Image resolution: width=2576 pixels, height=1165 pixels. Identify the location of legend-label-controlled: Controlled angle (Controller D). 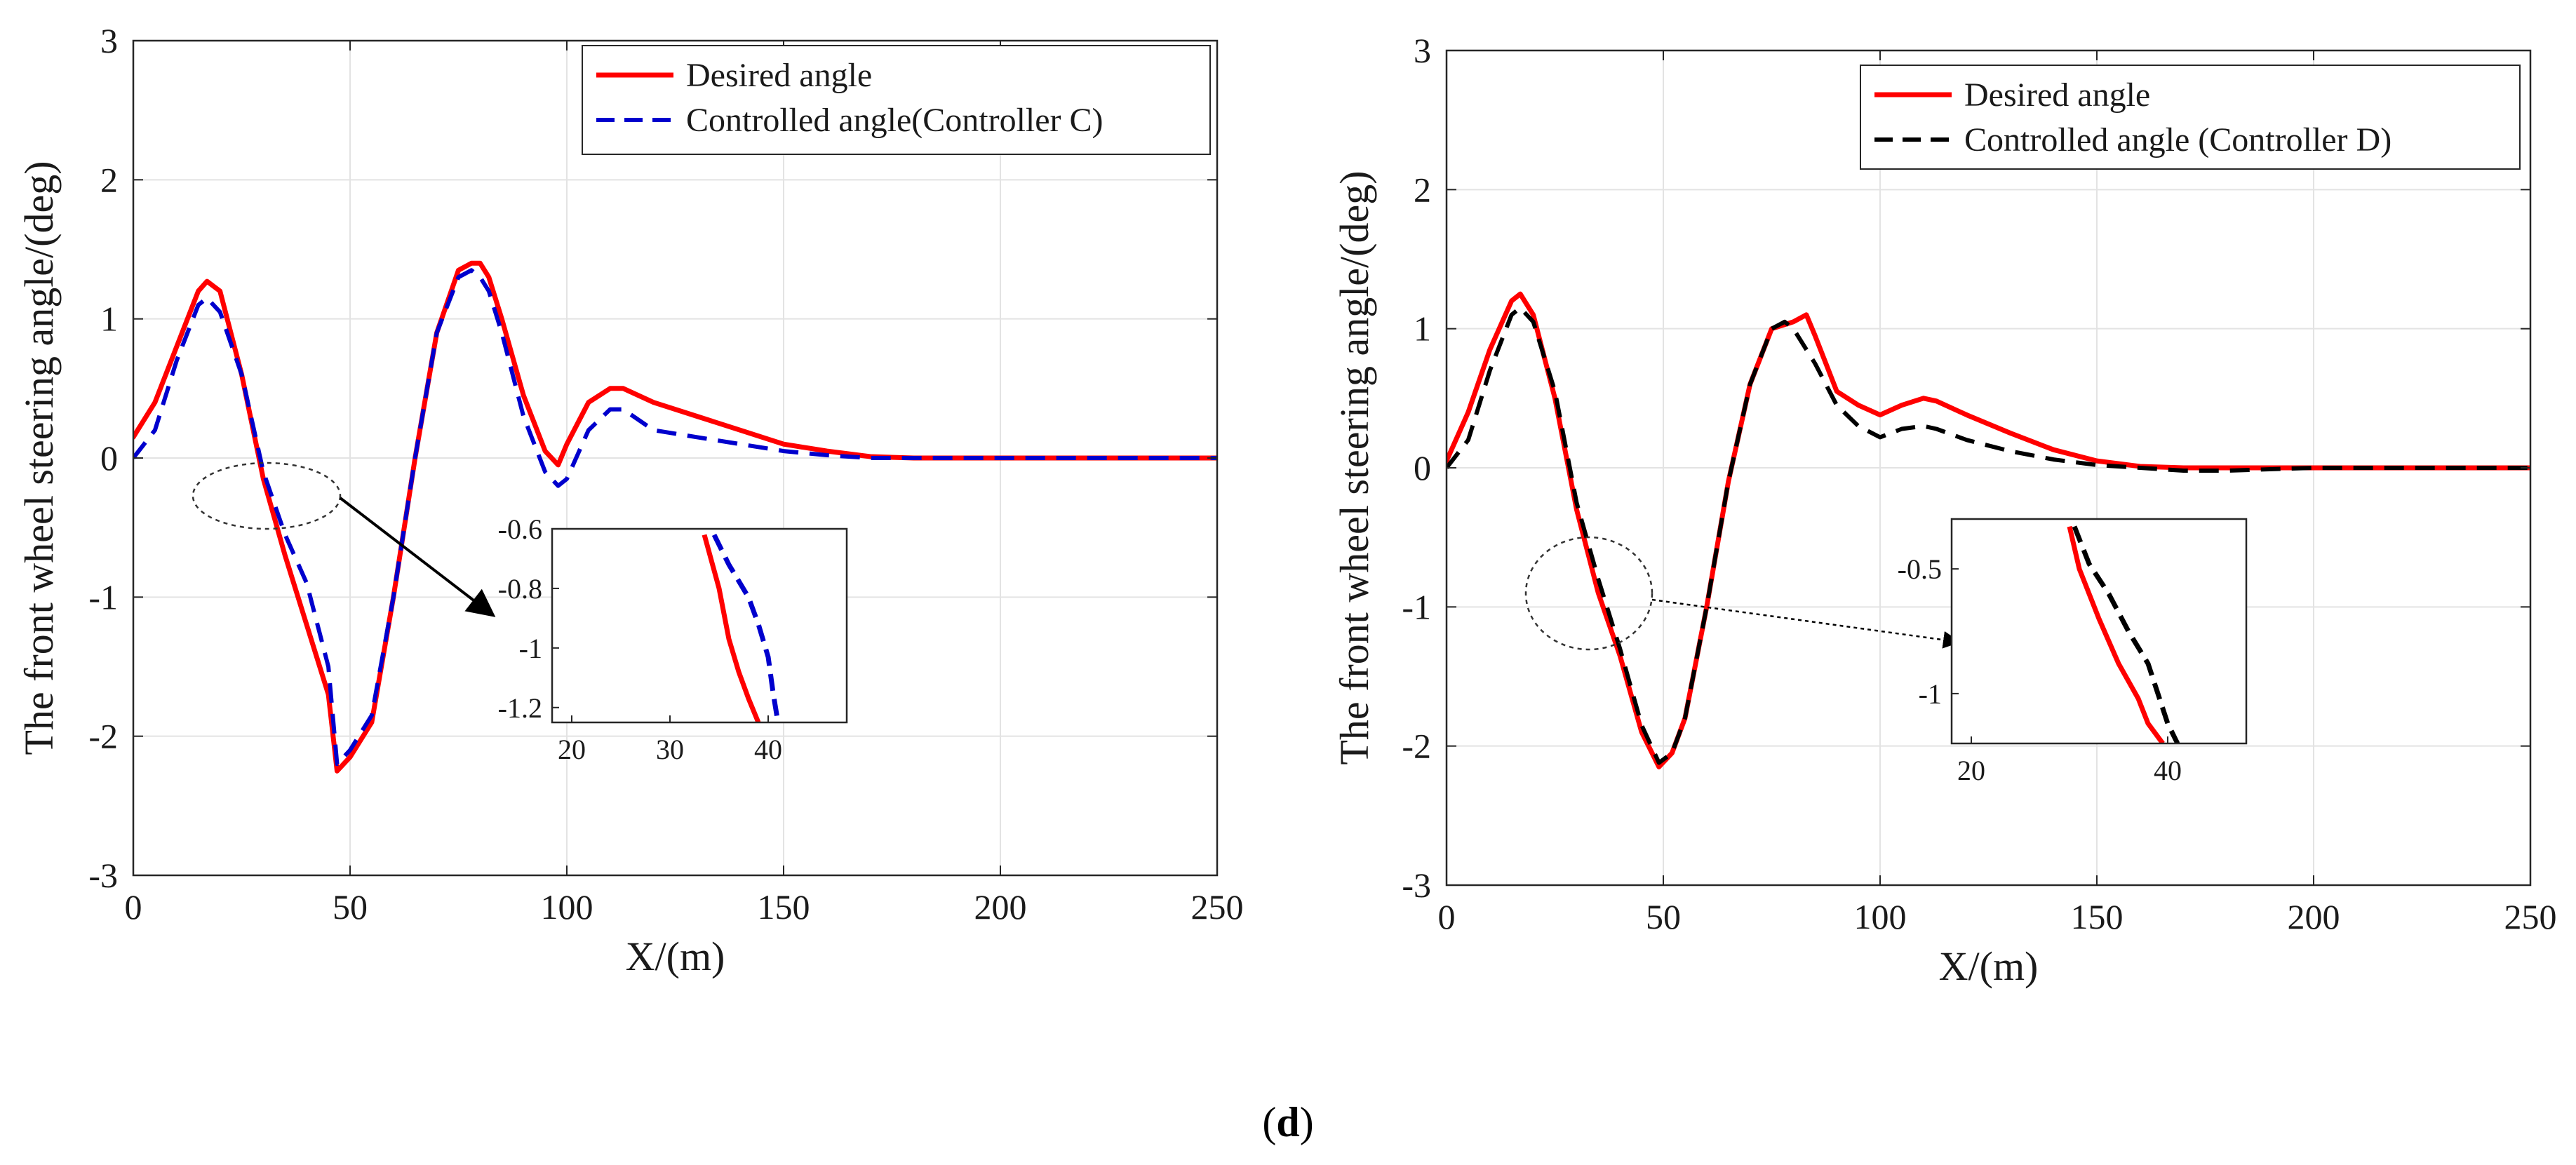
(2177, 140).